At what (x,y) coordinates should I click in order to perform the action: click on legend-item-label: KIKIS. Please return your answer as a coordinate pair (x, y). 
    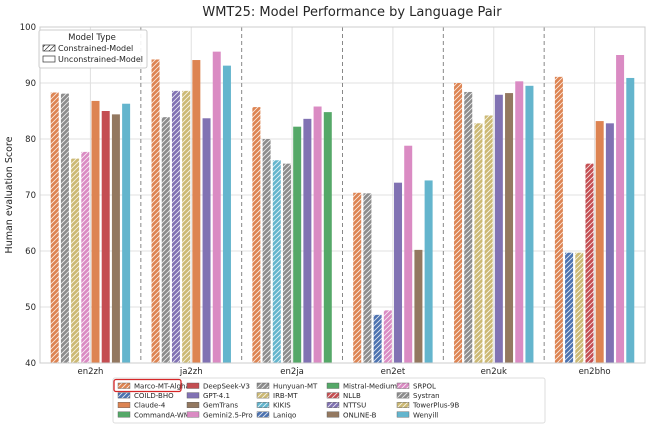
    Looking at the image, I should click on (282, 406).